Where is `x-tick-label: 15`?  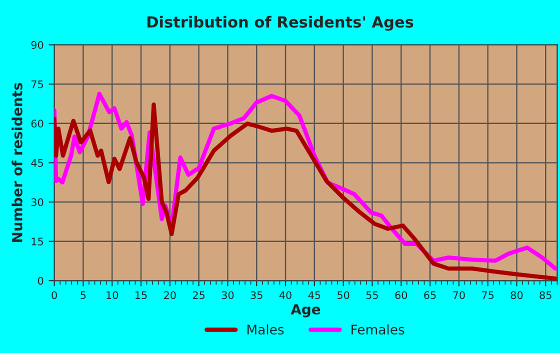
x-tick-label: 15 is located at coordinates (141, 295).